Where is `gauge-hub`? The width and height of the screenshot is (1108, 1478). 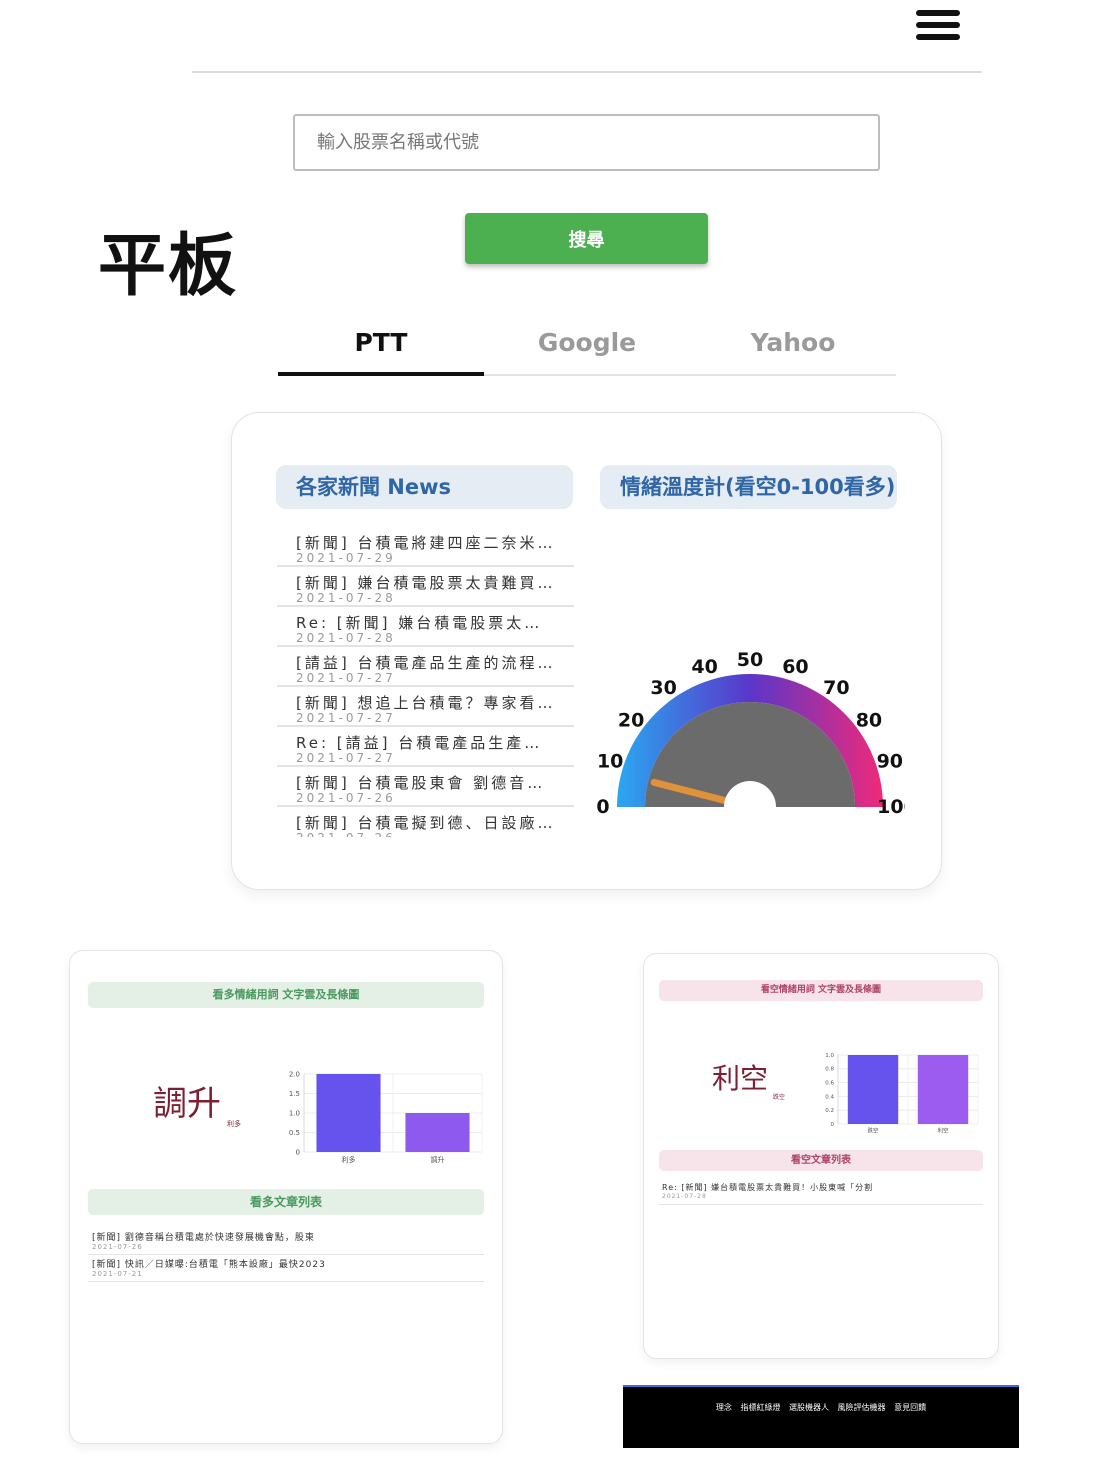 gauge-hub is located at coordinates (750, 794).